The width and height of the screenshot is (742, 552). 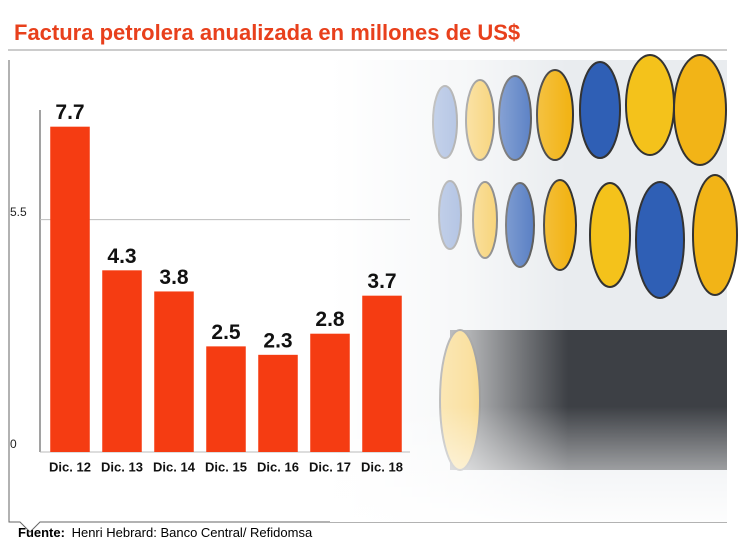 What do you see at coordinates (13, 444) in the screenshot?
I see `y-tick-label: 0` at bounding box center [13, 444].